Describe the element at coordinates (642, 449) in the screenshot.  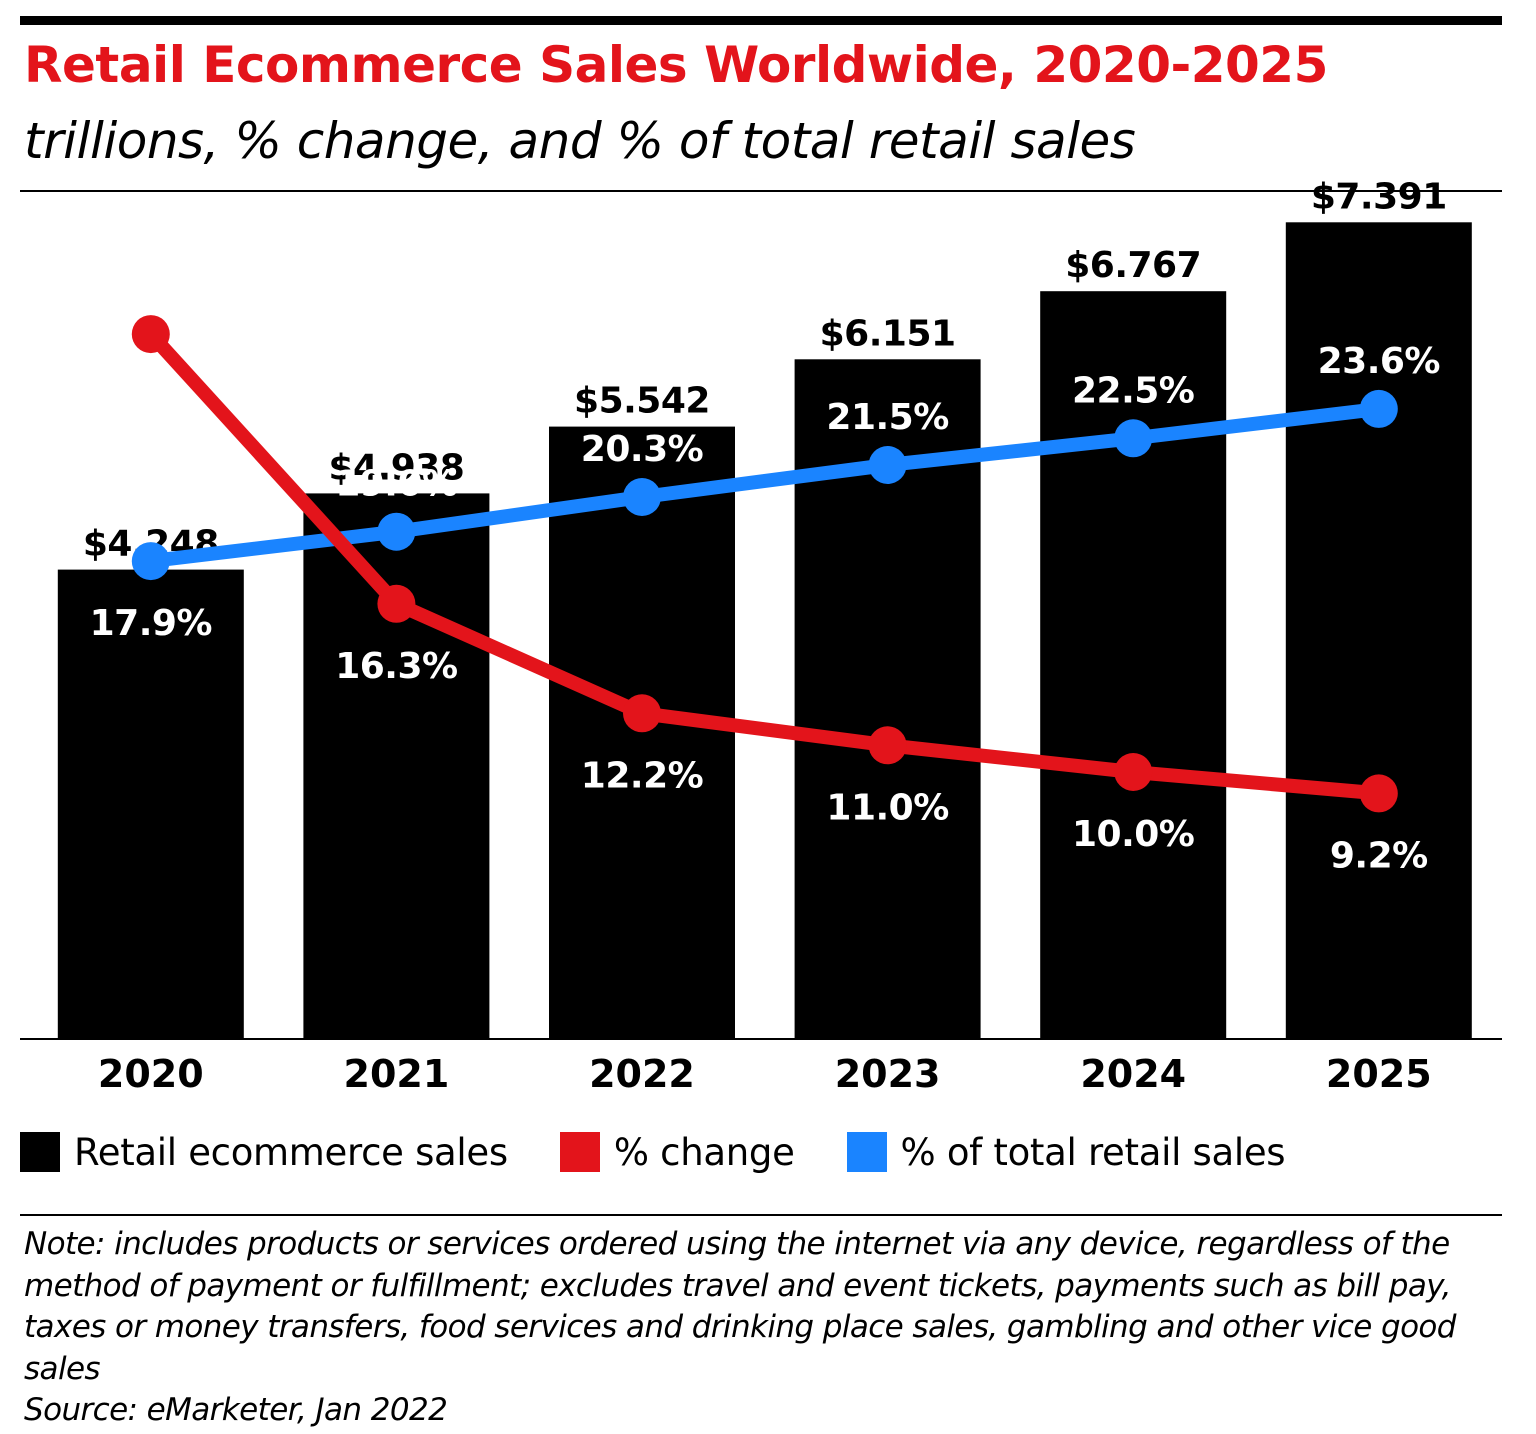
I see `share-value-label-2022: 20.3%` at that location.